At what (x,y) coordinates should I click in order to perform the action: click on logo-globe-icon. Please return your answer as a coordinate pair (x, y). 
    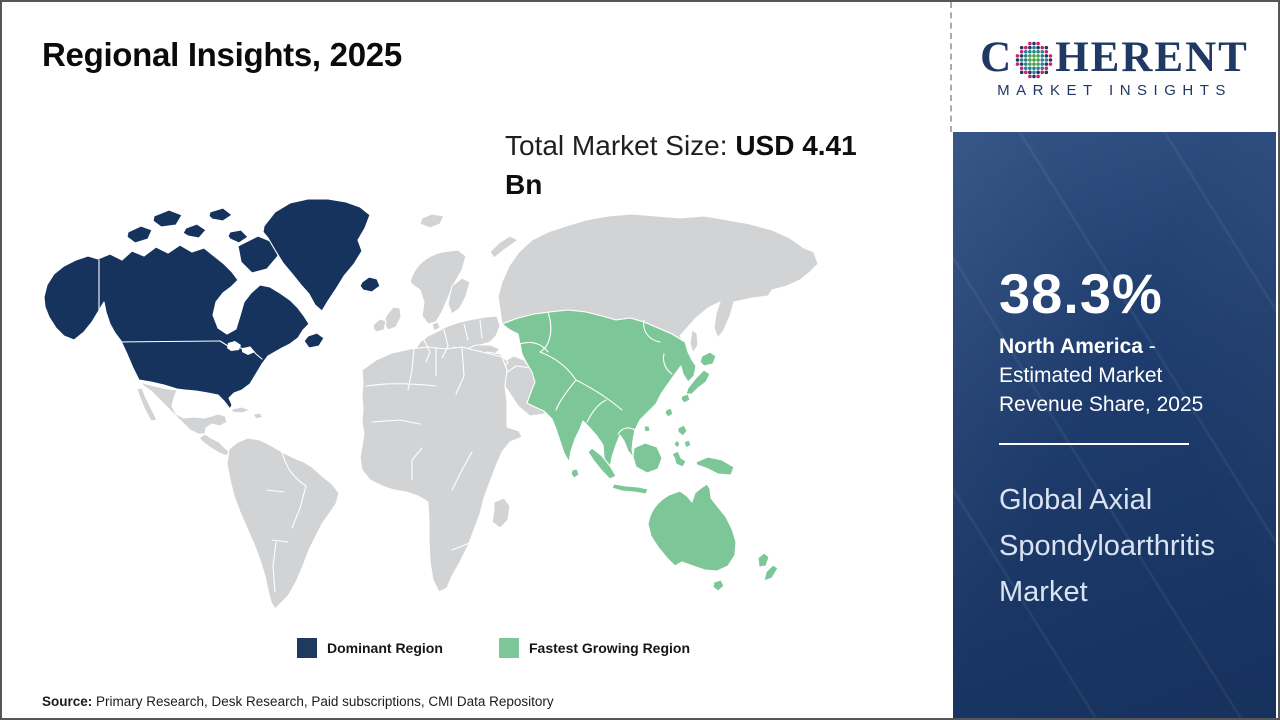
    Looking at the image, I should click on (1034, 60).